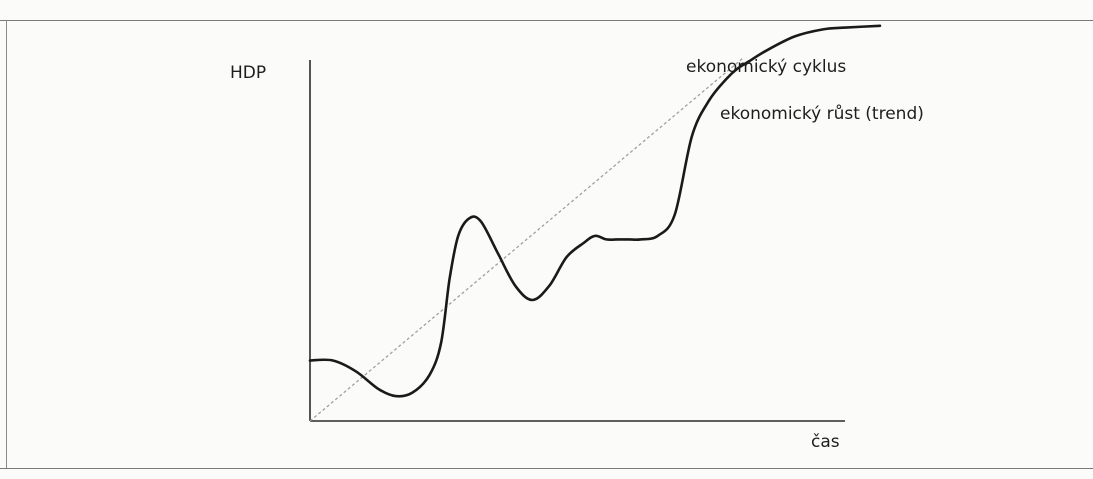 The image size is (1093, 479). I want to click on x-axis-label: čas, so click(825, 442).